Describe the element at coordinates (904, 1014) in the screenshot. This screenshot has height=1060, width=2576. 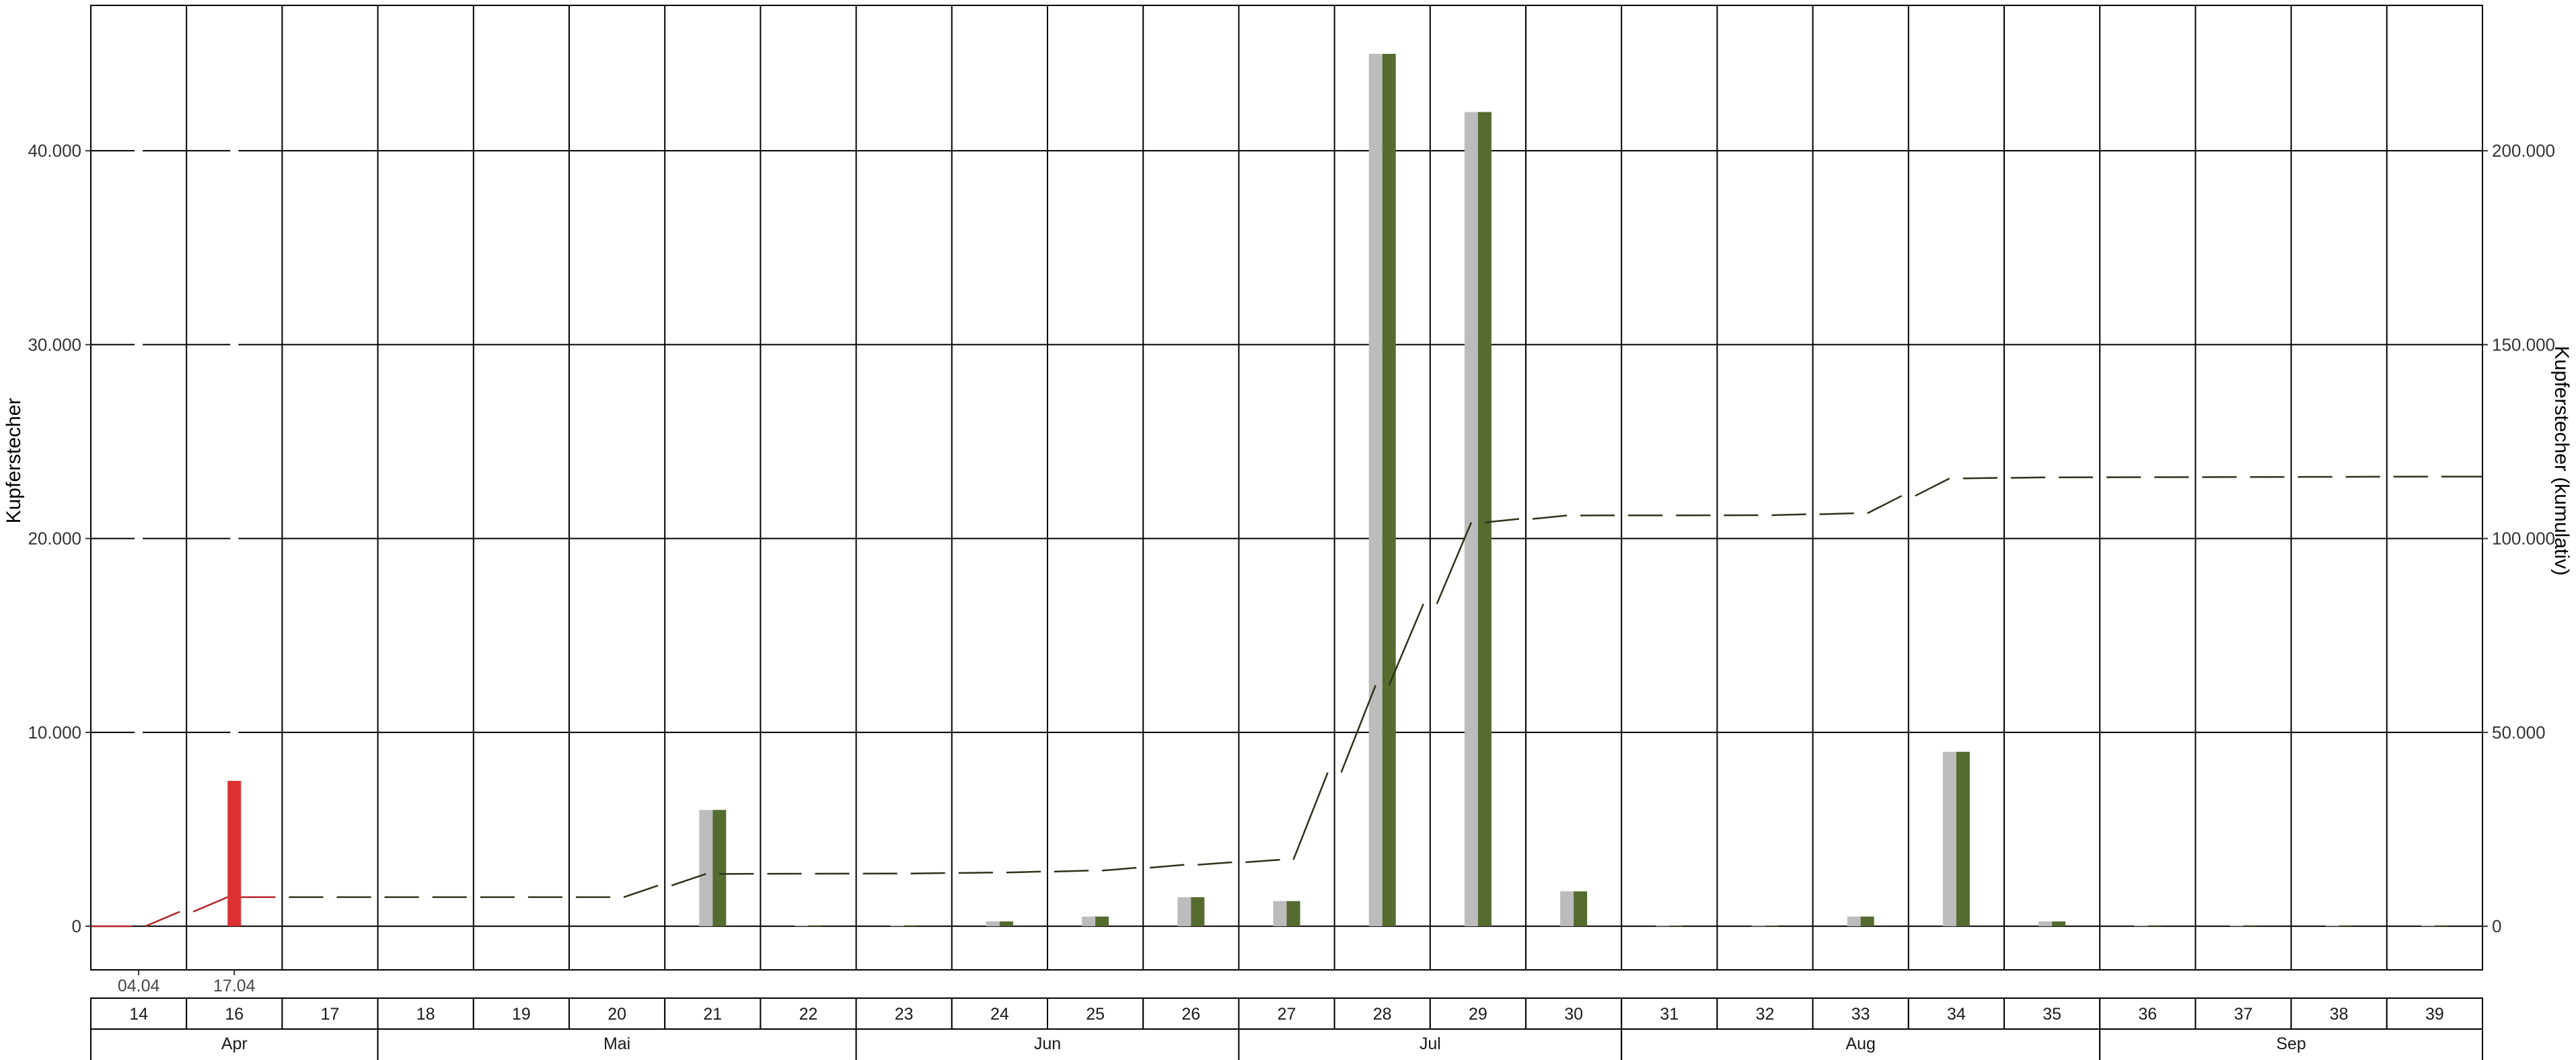
I see `week-label: 23` at that location.